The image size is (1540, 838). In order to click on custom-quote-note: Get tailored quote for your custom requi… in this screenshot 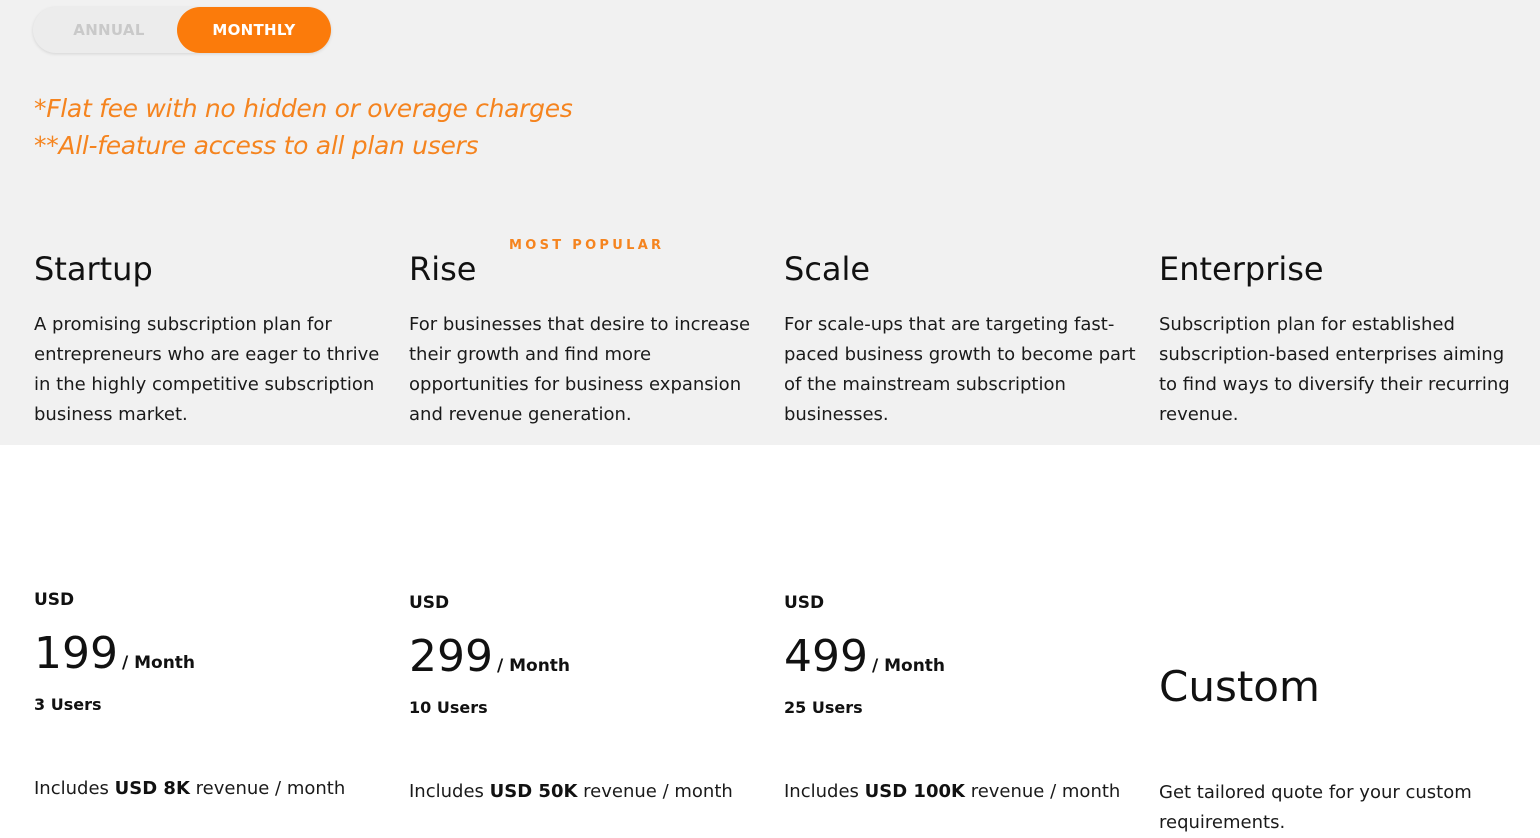, I will do `click(1315, 807)`.